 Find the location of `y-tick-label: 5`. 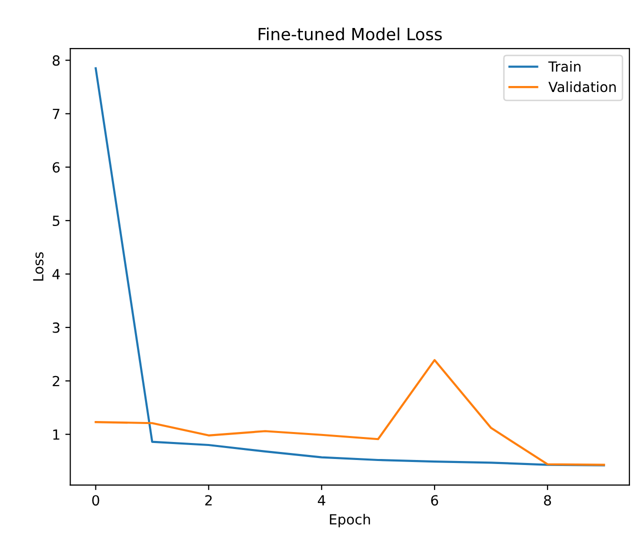

y-tick-label: 5 is located at coordinates (56, 221).